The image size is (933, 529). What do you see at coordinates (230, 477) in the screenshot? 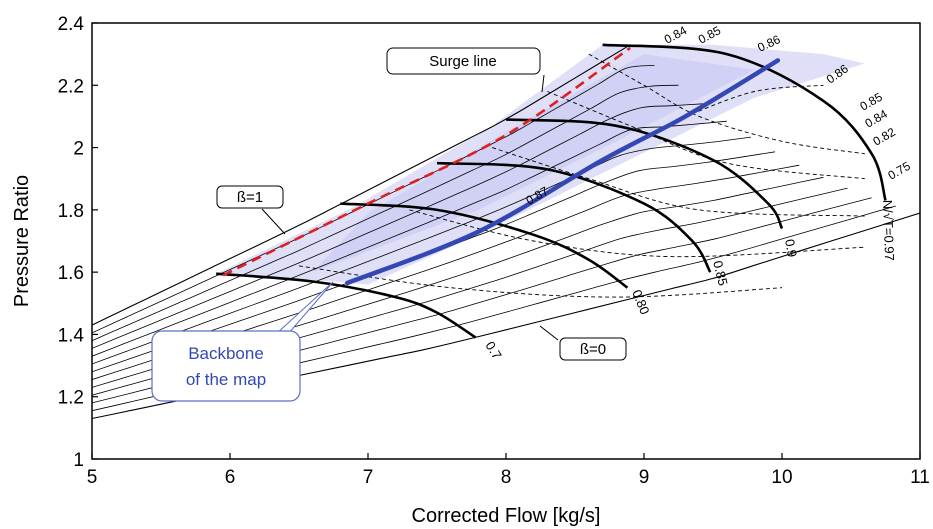
I see `x-tick-label: 6` at bounding box center [230, 477].